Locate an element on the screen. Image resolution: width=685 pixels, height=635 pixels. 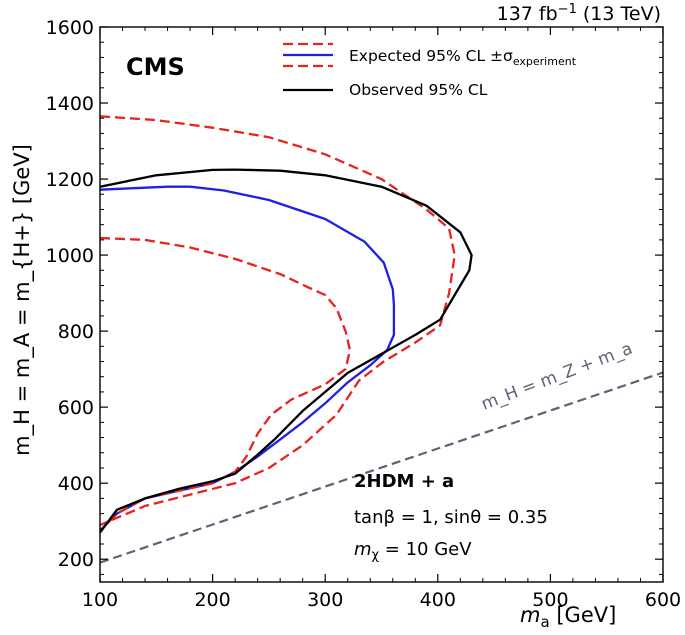
legend-observed-label: Observed 95% CL is located at coordinates (418, 90).